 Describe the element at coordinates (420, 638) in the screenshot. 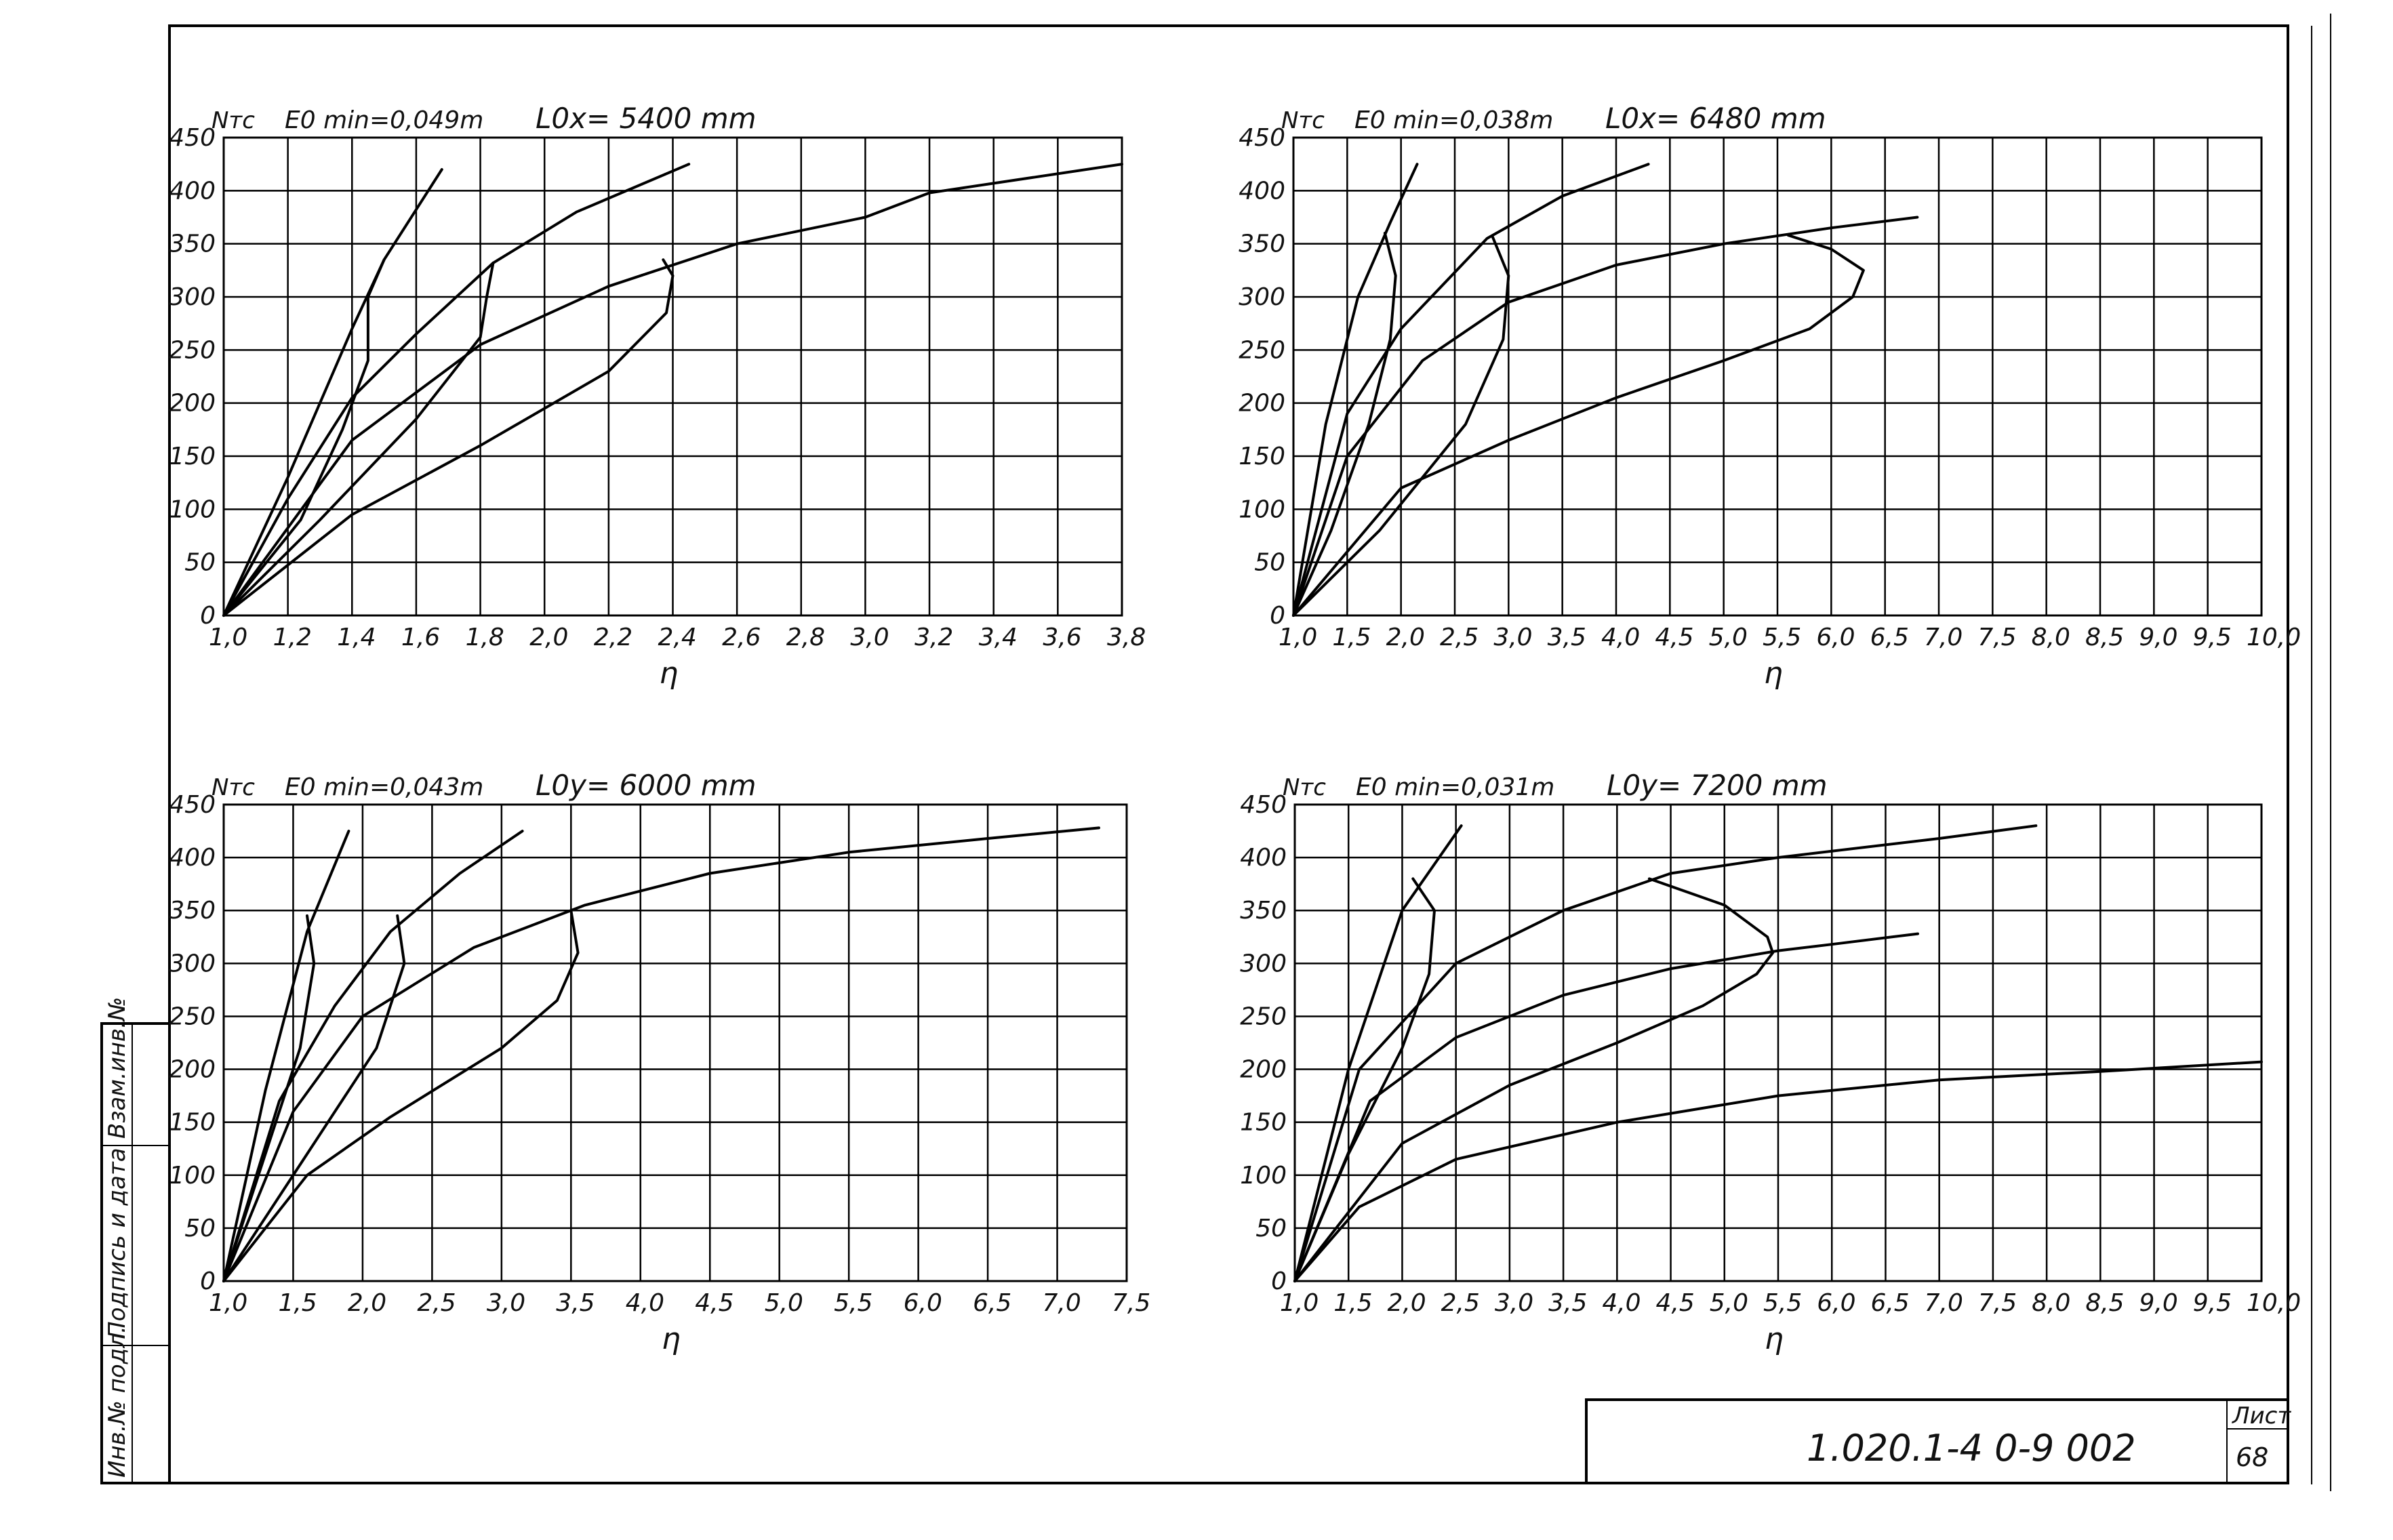

I see `x-tick-label: 1,6` at that location.